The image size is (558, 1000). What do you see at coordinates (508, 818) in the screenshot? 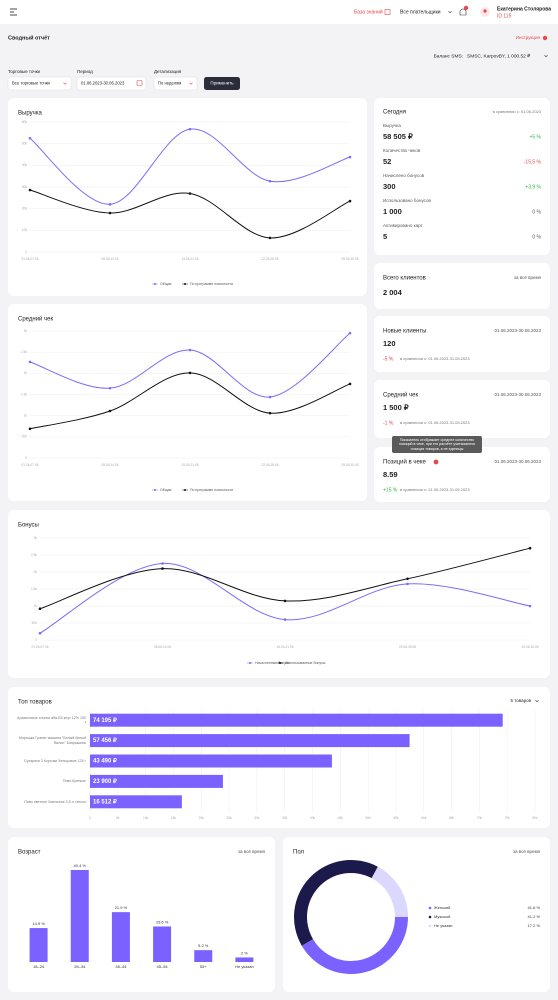
I see `x-tick-label: 75k` at bounding box center [508, 818].